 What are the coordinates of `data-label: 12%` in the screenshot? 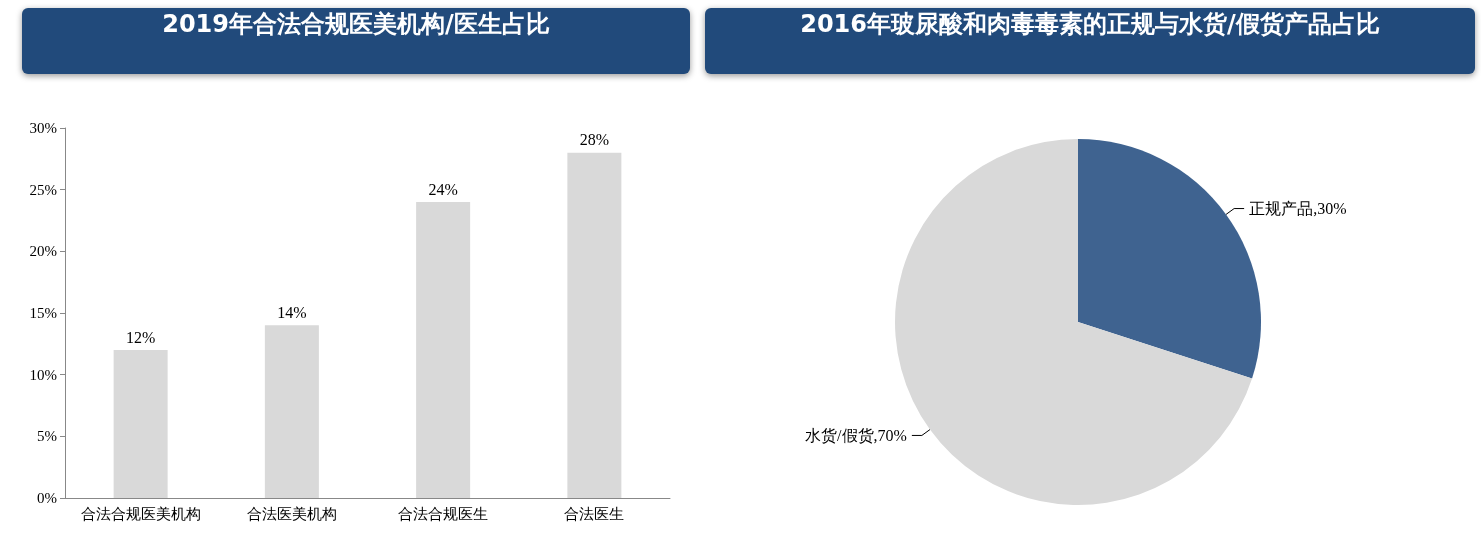 It's located at (140, 337).